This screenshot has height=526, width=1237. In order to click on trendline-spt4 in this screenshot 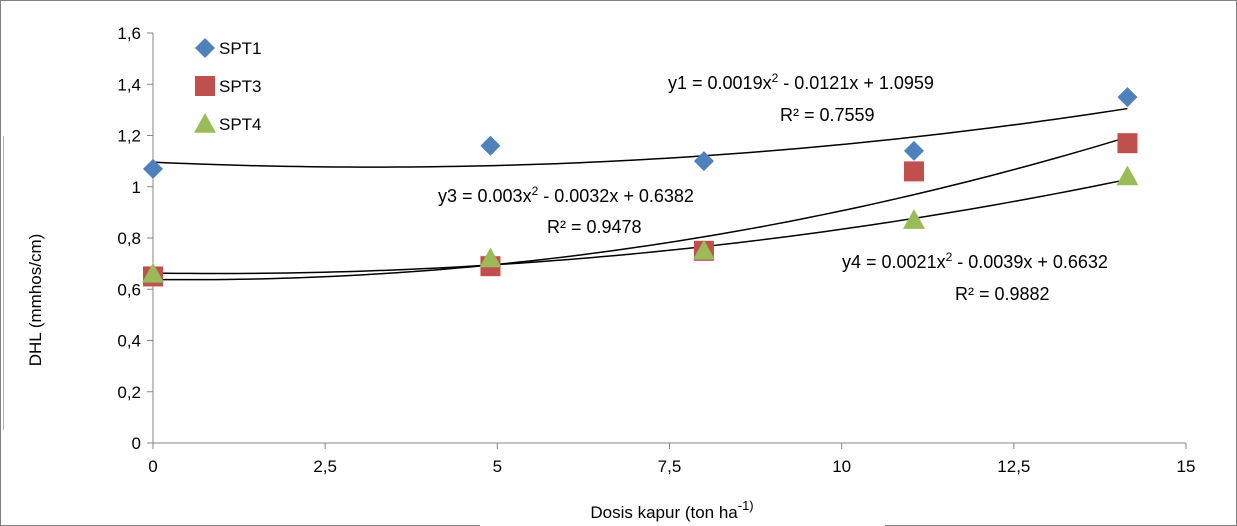, I will do `click(640, 226)`.